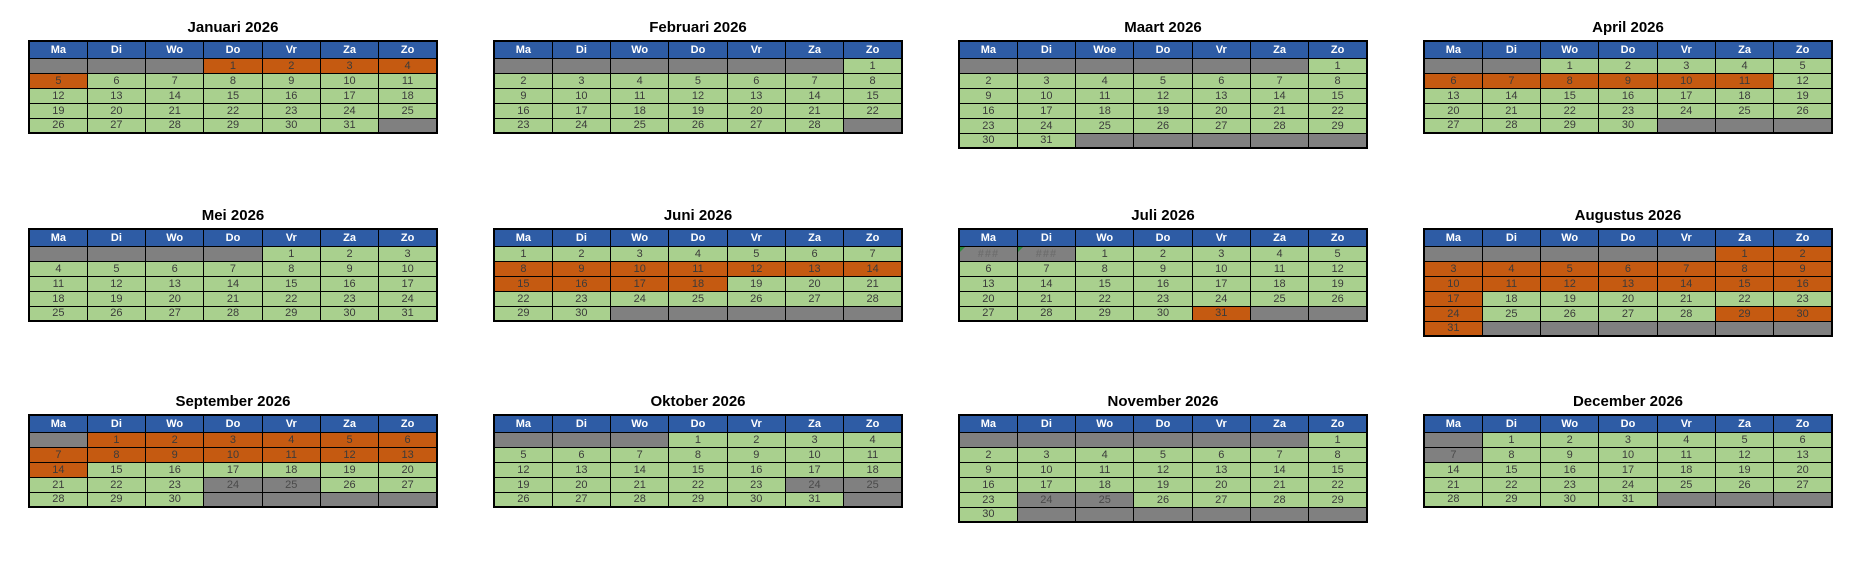 Image resolution: width=1869 pixels, height=582 pixels. Describe the element at coordinates (1046, 95) in the screenshot. I see `day-cell: 10` at that location.